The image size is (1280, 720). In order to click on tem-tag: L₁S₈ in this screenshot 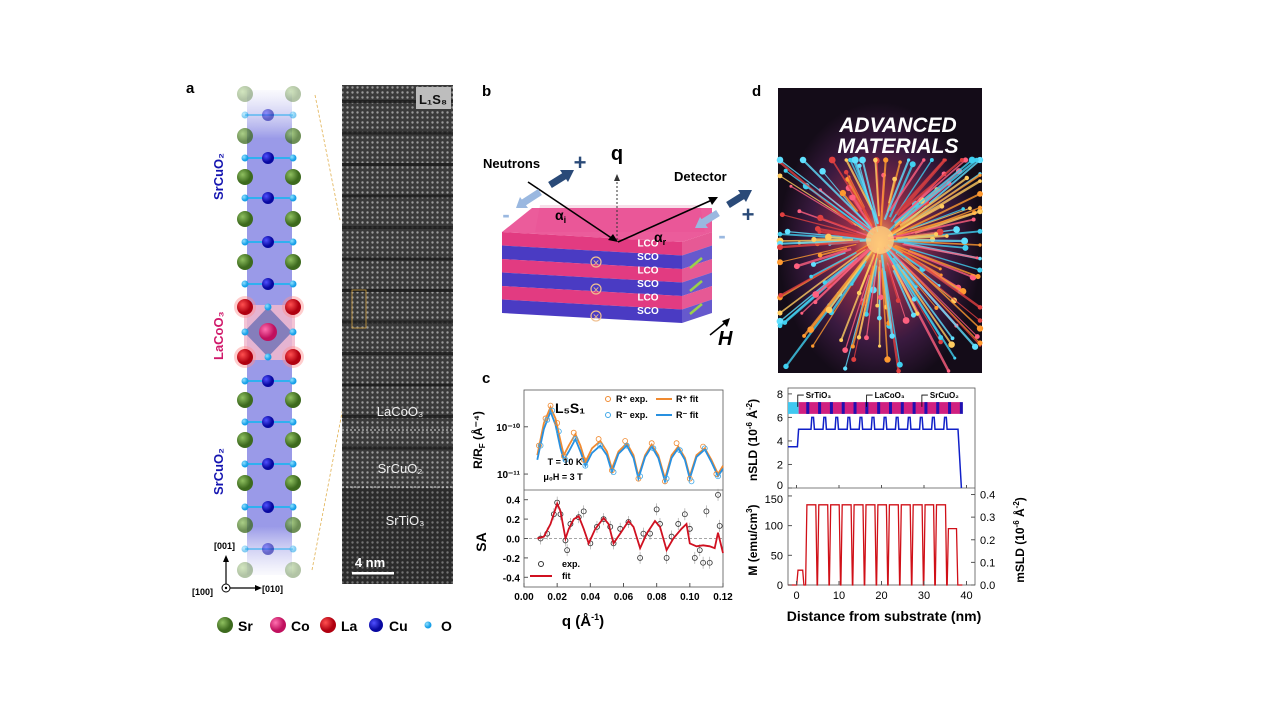, I will do `click(433, 99)`.